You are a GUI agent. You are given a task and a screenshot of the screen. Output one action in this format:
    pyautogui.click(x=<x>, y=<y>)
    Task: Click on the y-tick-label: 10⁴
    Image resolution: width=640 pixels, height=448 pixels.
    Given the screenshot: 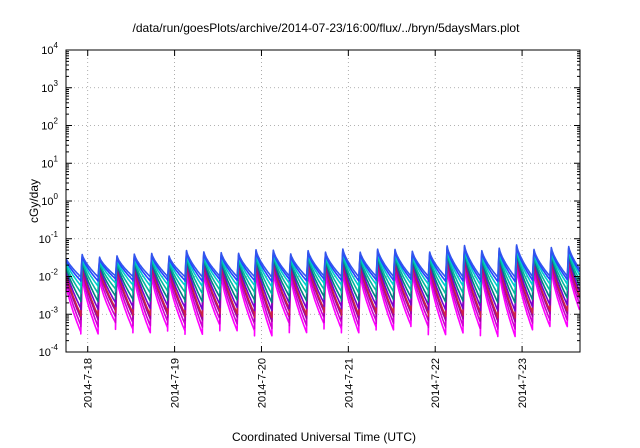 What is the action you would take?
    pyautogui.click(x=49, y=49)
    